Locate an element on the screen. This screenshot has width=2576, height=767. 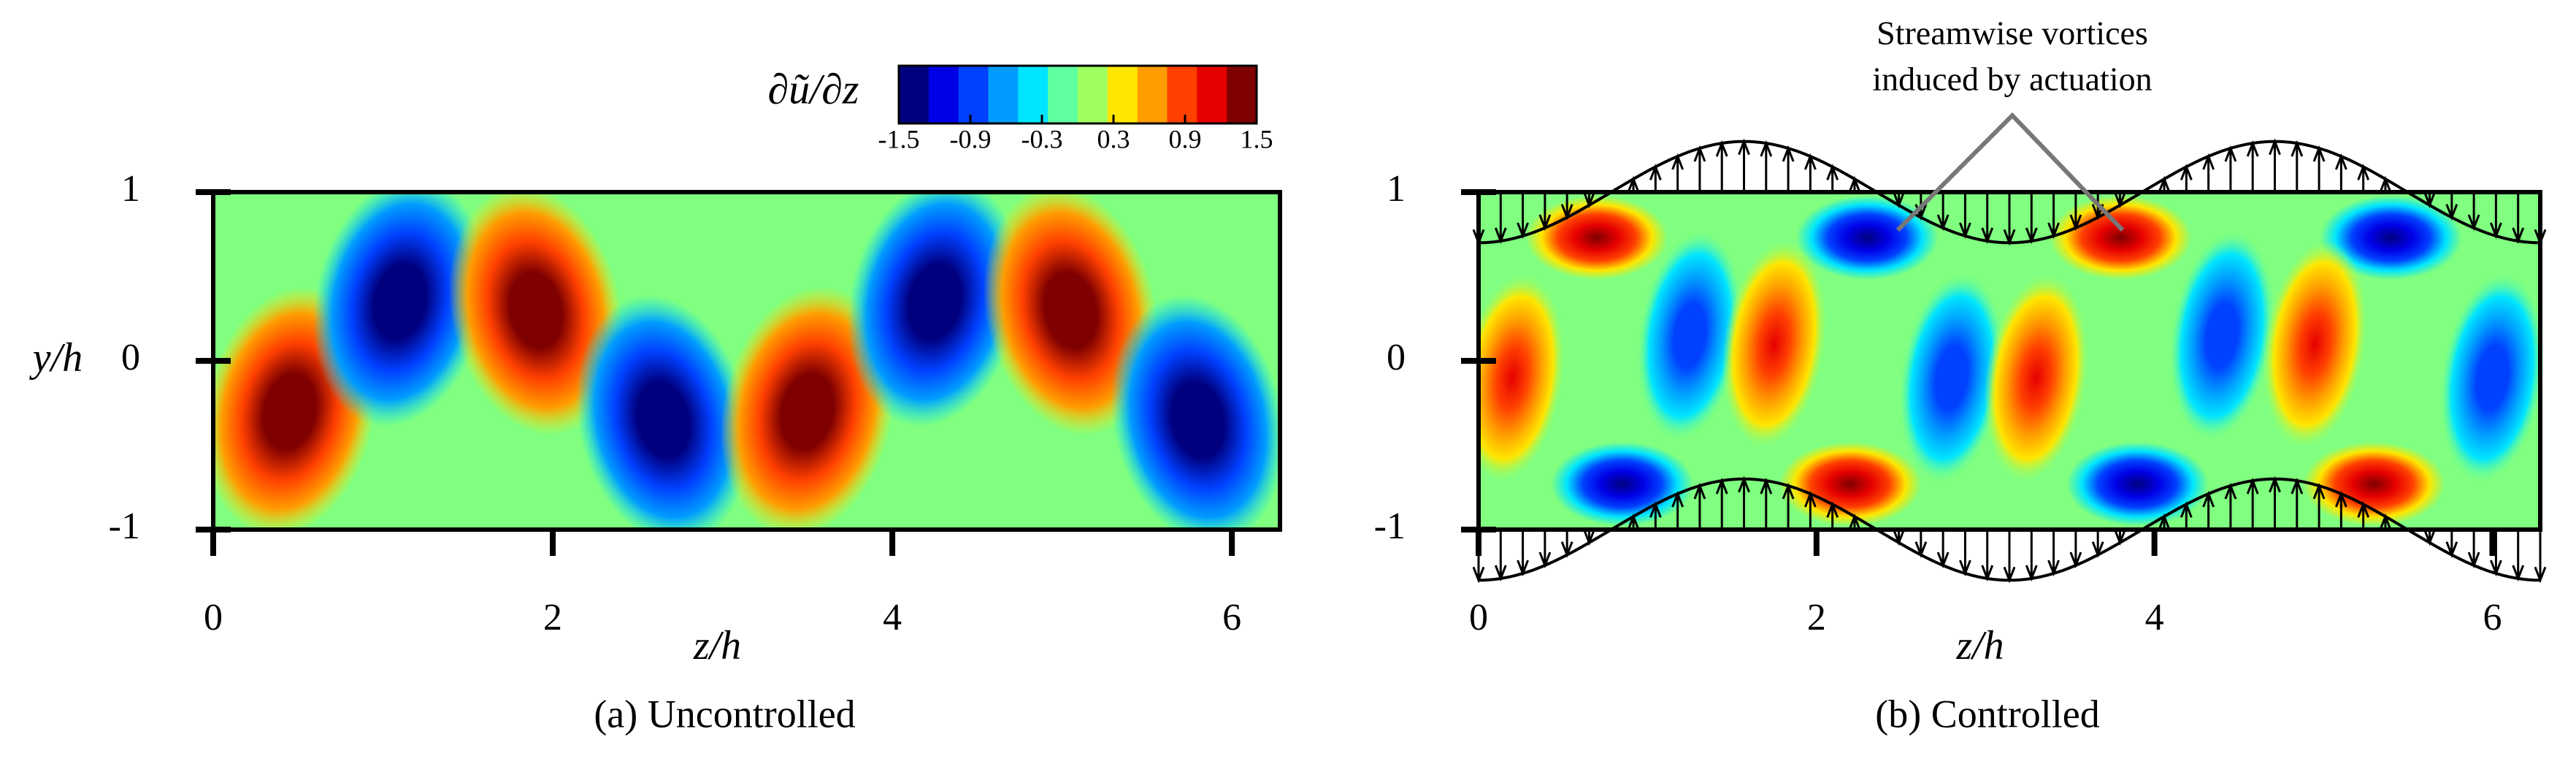
actuation-profile-top is located at coordinates (2010, 193).